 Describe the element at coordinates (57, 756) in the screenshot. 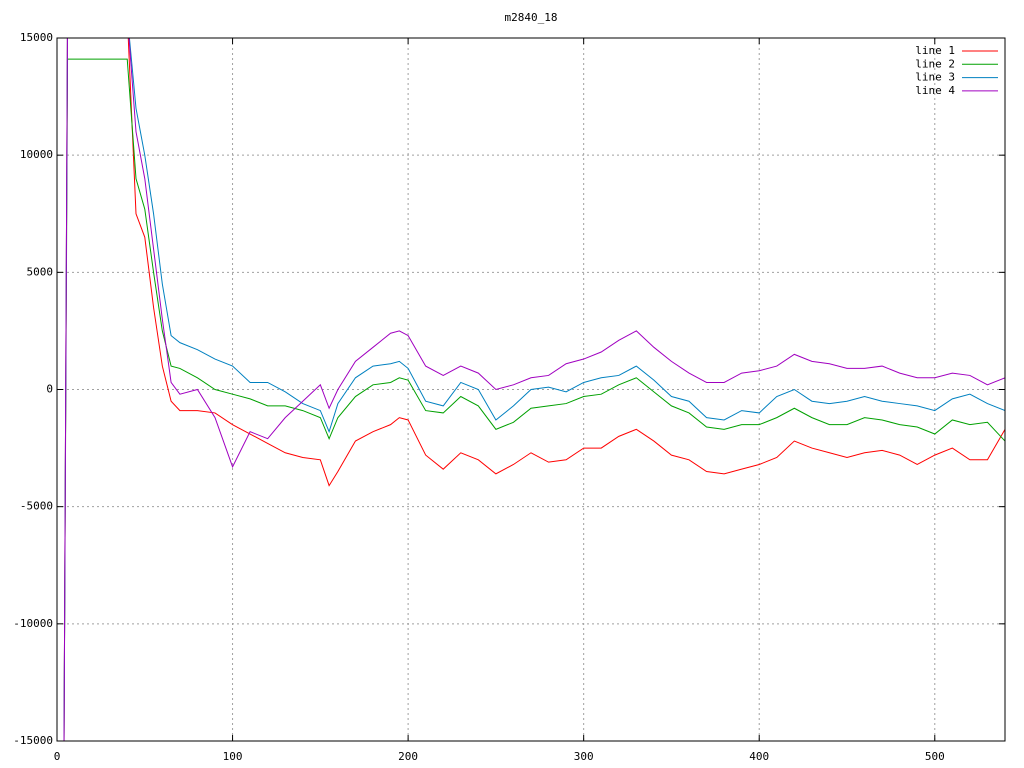

I see `x-tick-label: 0` at that location.